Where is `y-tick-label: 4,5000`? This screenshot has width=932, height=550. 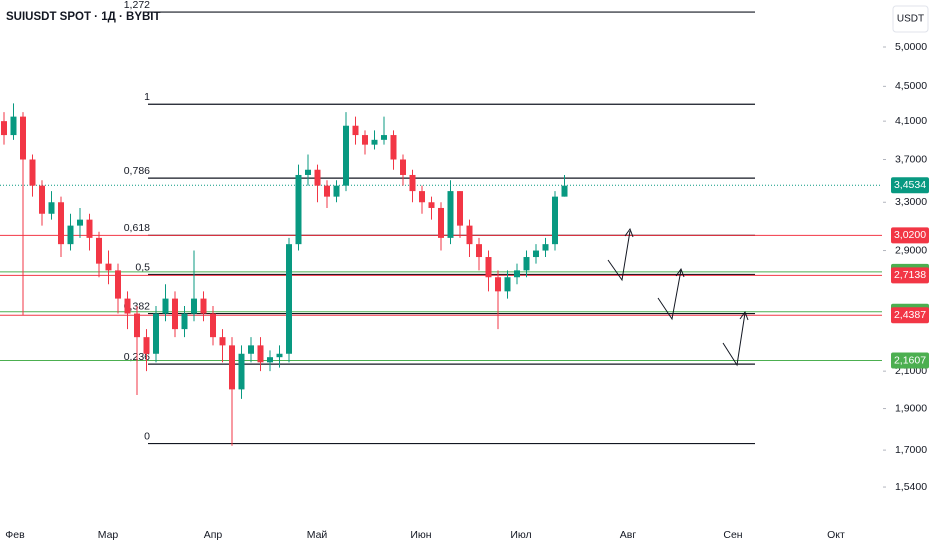 y-tick-label: 4,5000 is located at coordinates (911, 86).